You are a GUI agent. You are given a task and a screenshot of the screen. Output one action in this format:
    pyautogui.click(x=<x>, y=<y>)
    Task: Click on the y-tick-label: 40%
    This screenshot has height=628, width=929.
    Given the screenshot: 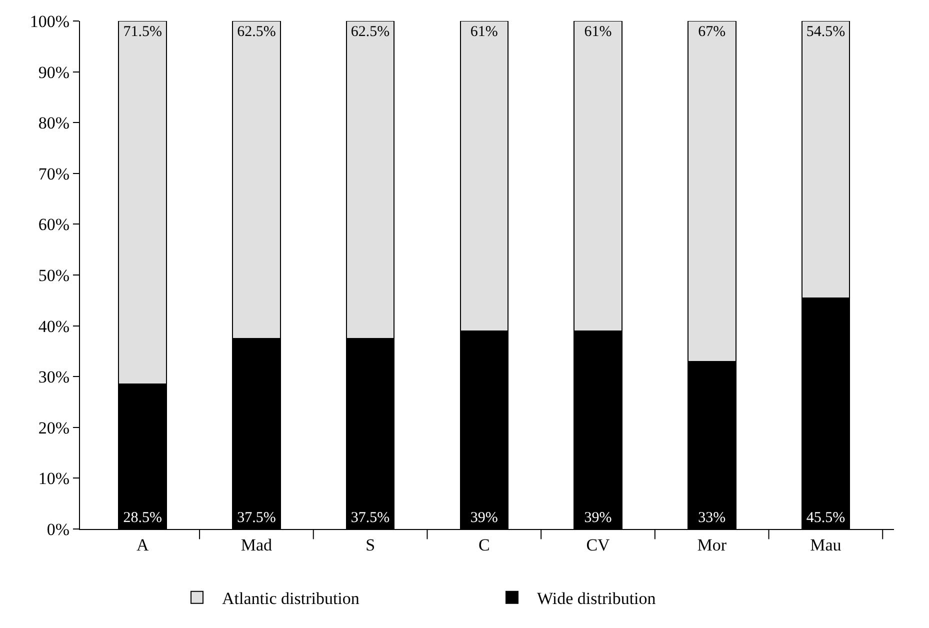 What is the action you would take?
    pyautogui.click(x=54, y=326)
    